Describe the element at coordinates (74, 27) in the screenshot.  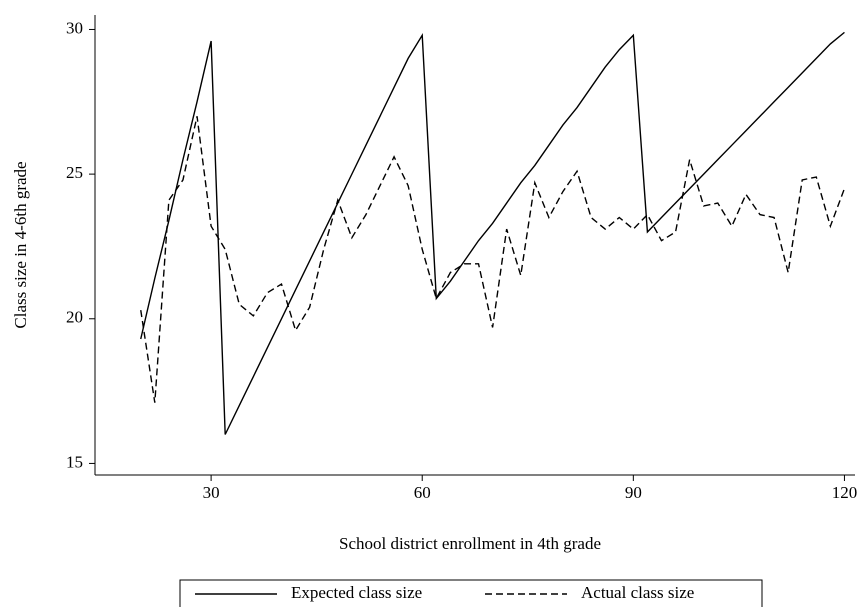
I see `y-tick-label: 30` at that location.